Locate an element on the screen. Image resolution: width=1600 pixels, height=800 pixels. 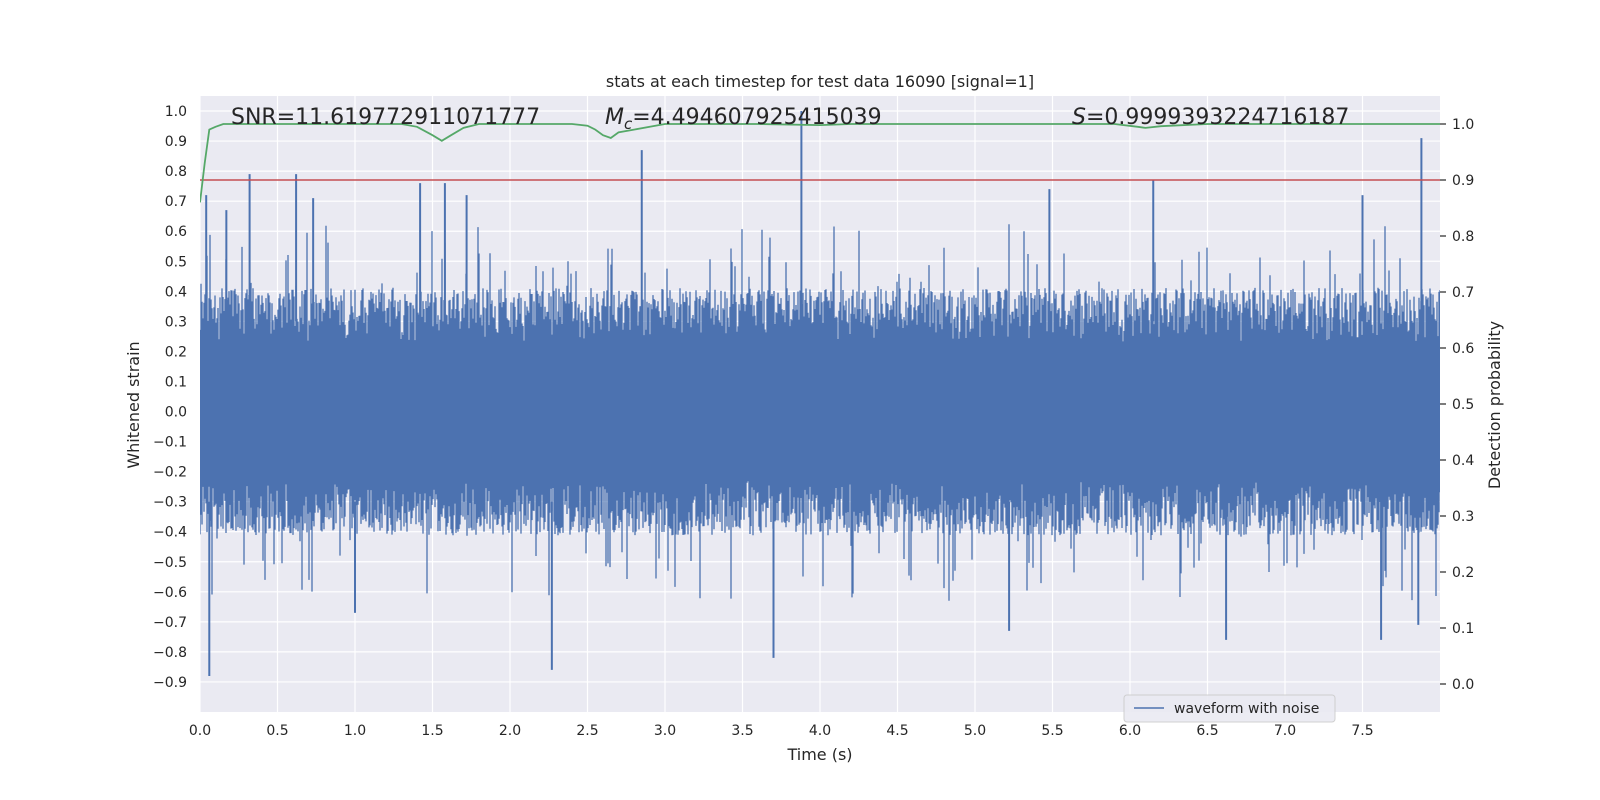
y2-axis-ticks: 1.0 0.9 0.8 0.7 0.6 0.5 0.4 0.3 0.2 0.1 0.0 is located at coordinates (1457, 405).